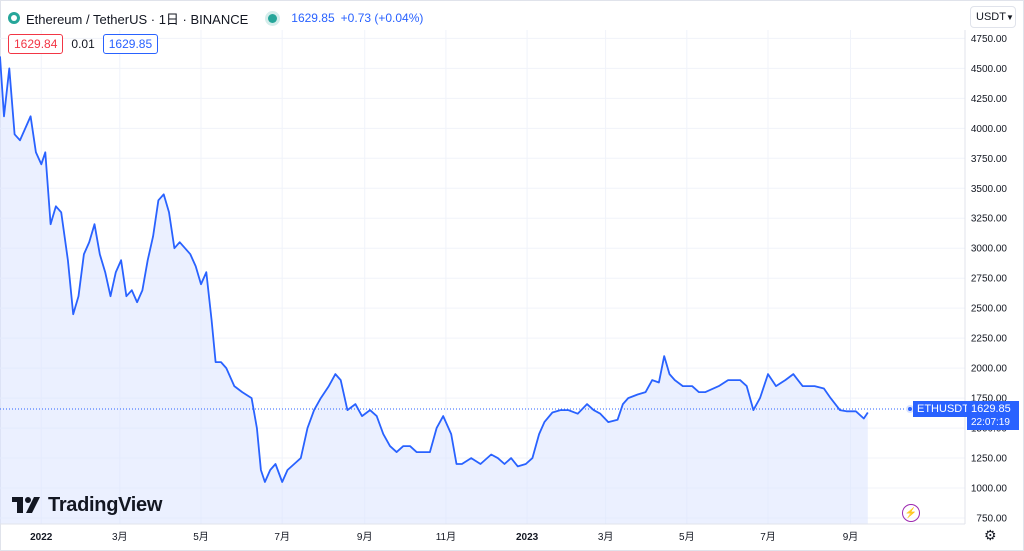 The image size is (1024, 551). Describe the element at coordinates (989, 489) in the screenshot. I see `y-tick-label: 1000.00` at that location.